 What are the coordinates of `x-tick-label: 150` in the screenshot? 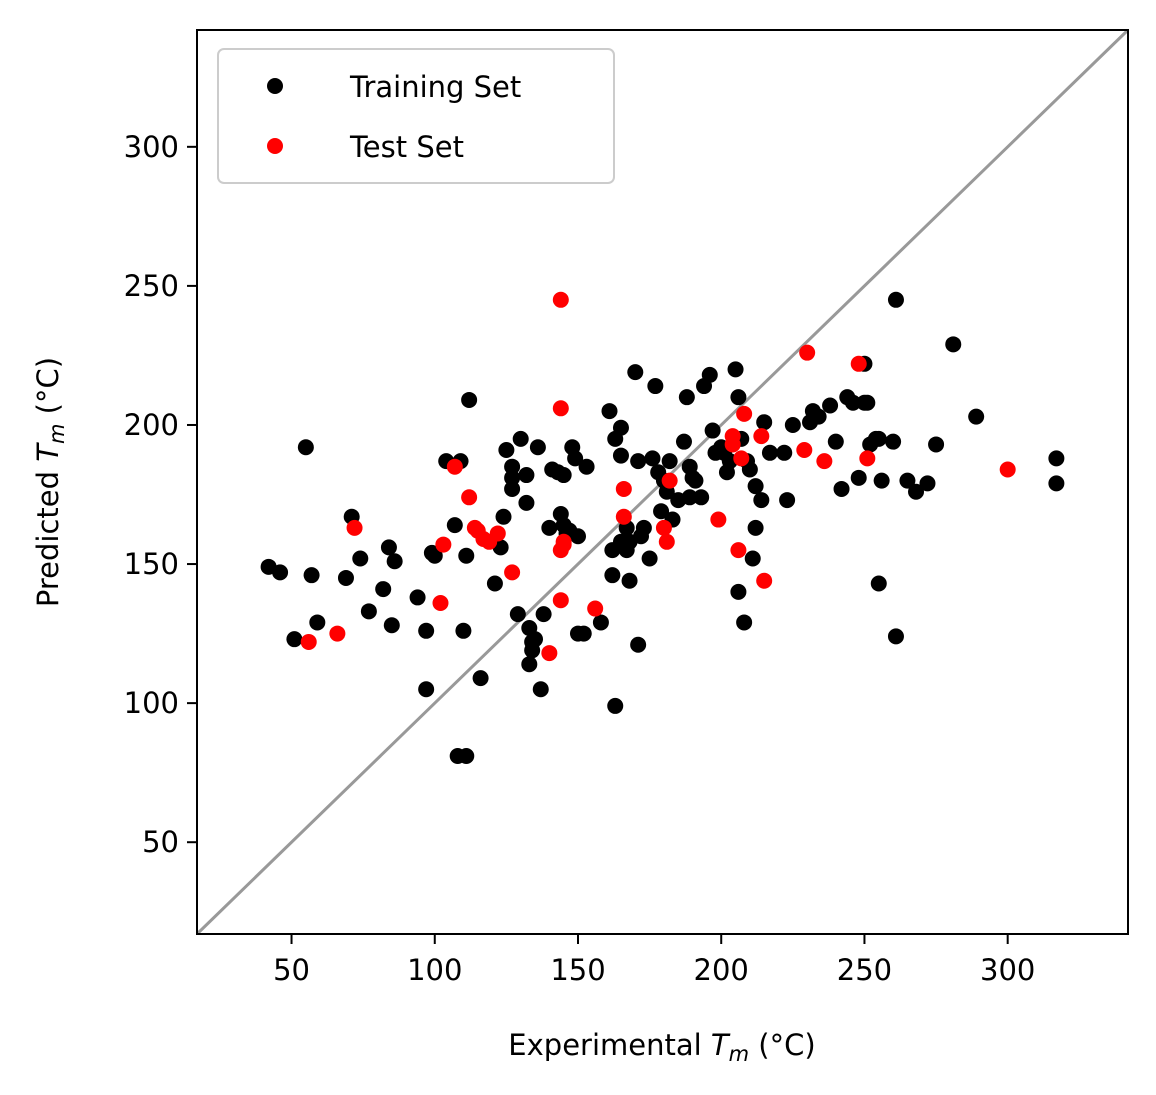 It's located at (577, 970).